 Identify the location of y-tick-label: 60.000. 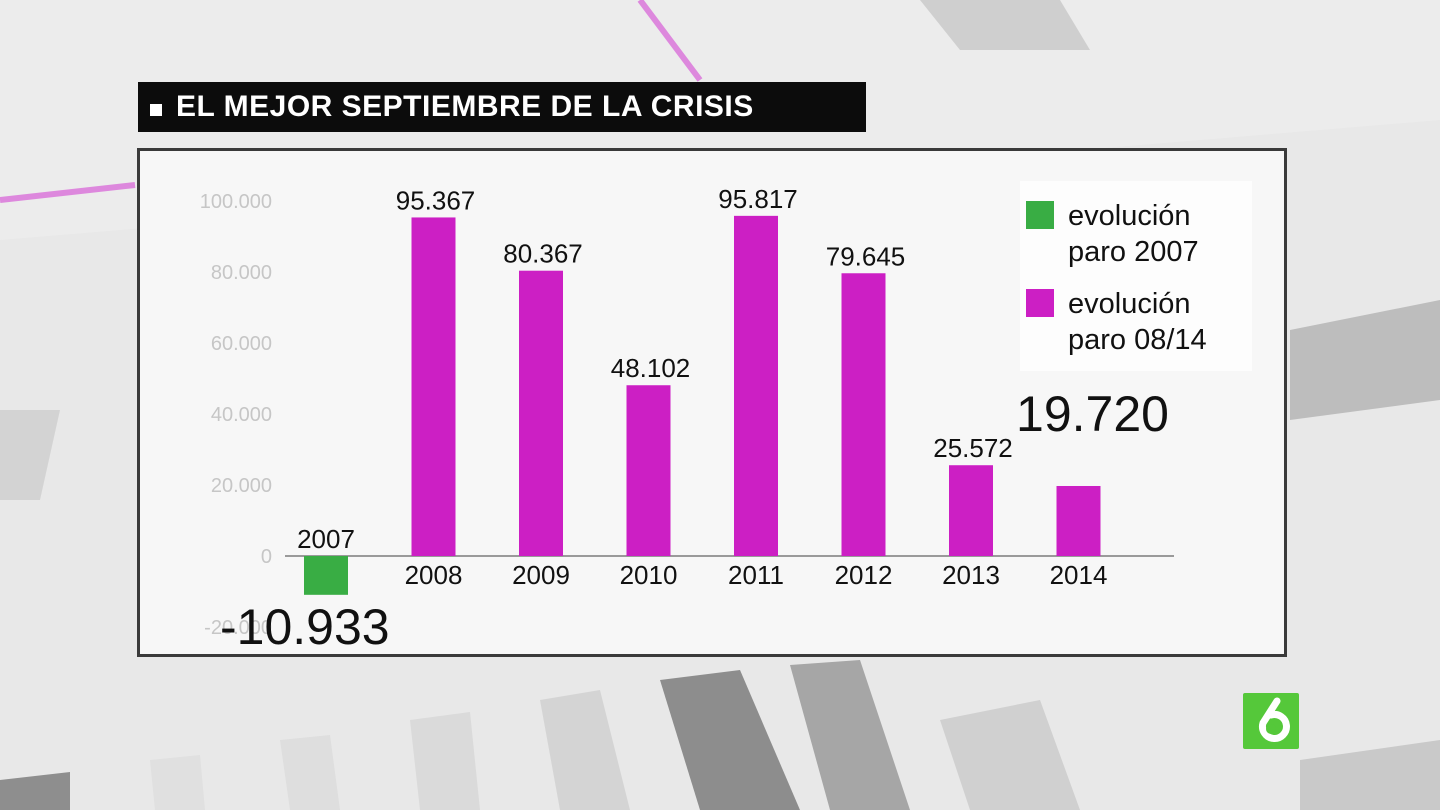
(241, 344).